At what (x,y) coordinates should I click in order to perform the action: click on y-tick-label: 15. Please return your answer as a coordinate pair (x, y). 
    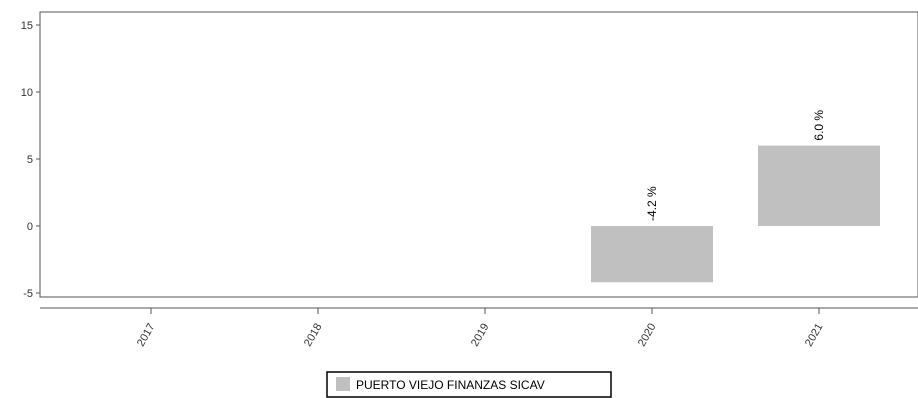
    Looking at the image, I should click on (27, 26).